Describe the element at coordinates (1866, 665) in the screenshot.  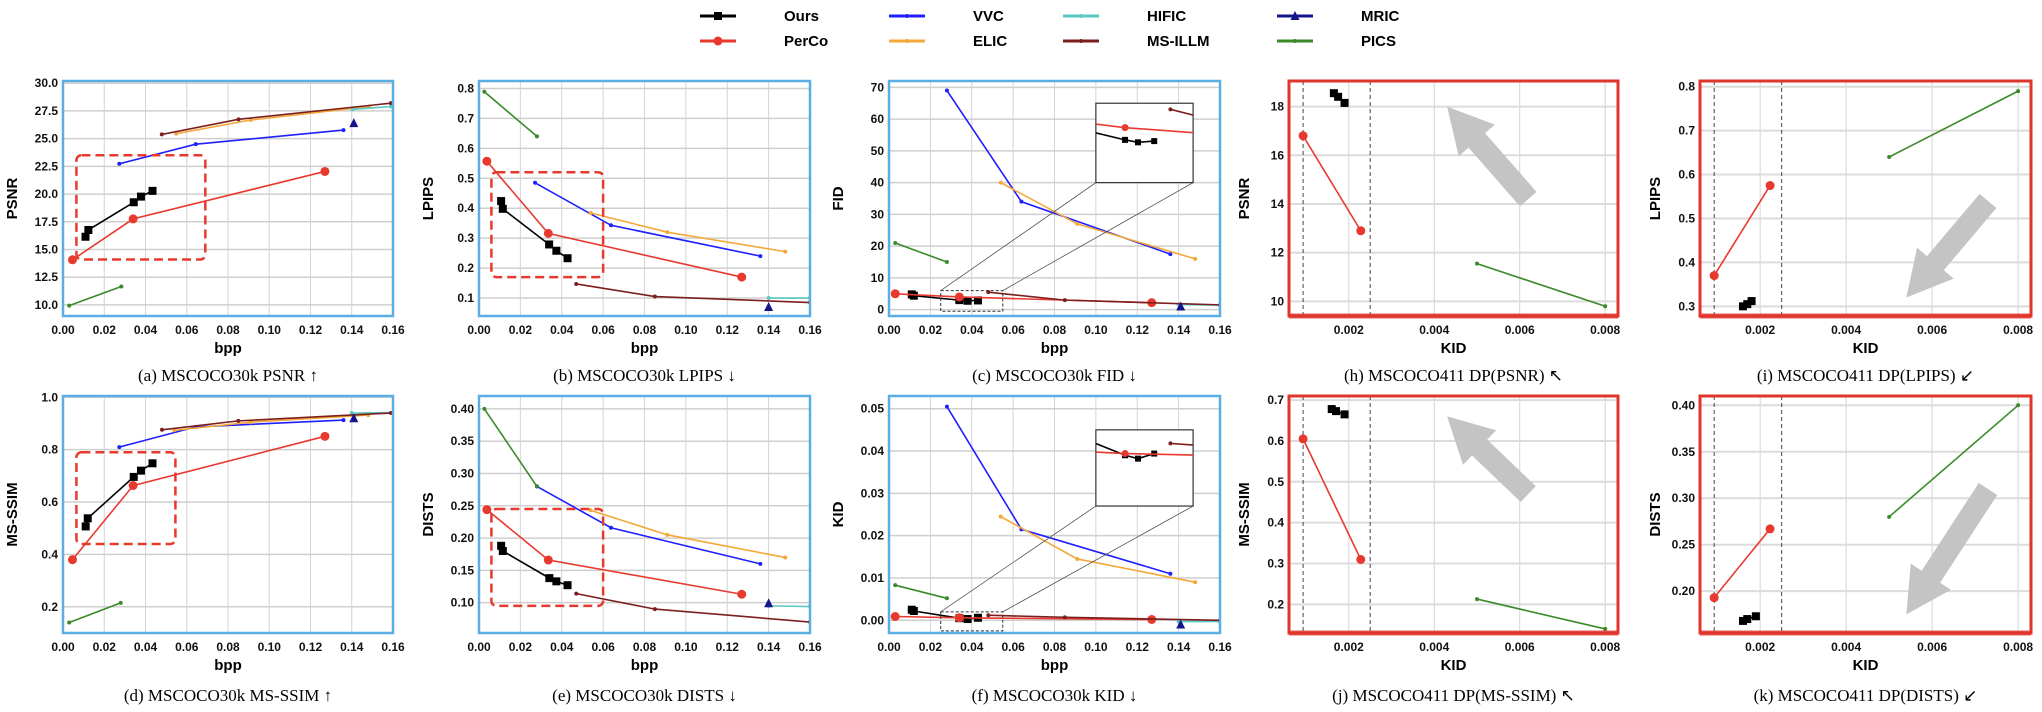
I see `x-axis-label: KID` at that location.